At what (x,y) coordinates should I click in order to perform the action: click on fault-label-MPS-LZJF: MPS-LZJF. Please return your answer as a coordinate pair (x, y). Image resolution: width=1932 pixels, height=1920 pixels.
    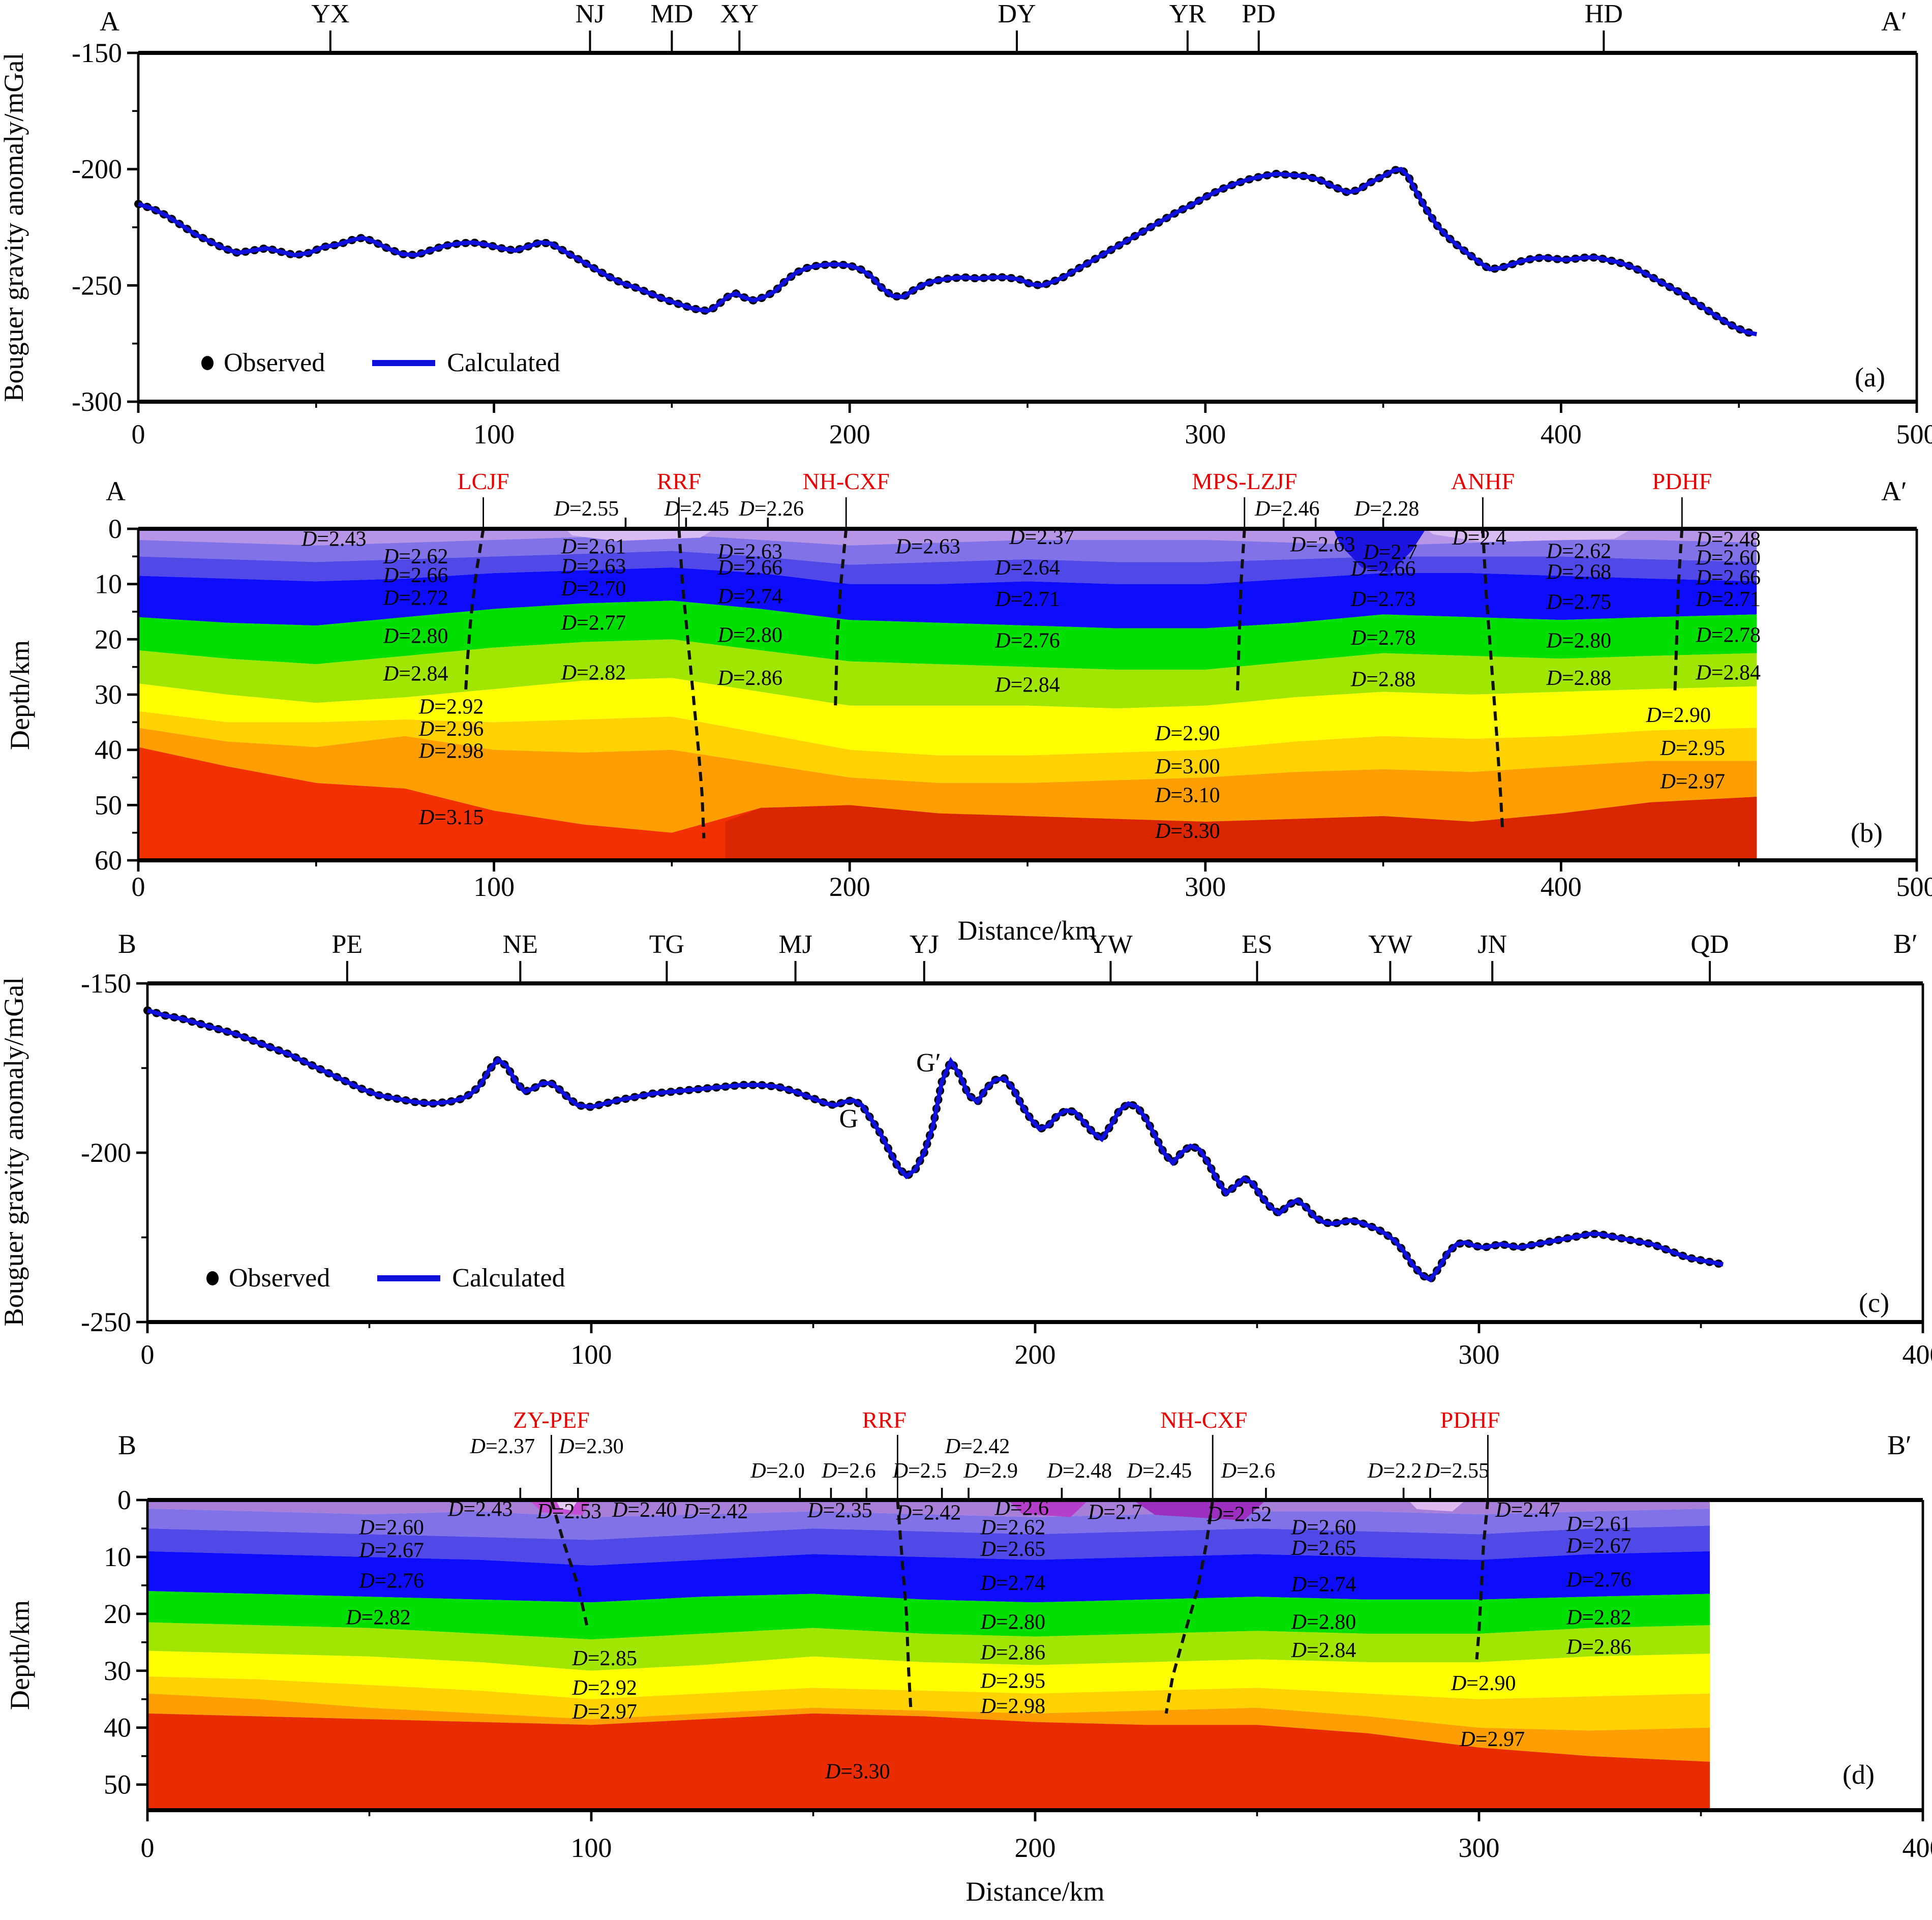
    Looking at the image, I should click on (1245, 481).